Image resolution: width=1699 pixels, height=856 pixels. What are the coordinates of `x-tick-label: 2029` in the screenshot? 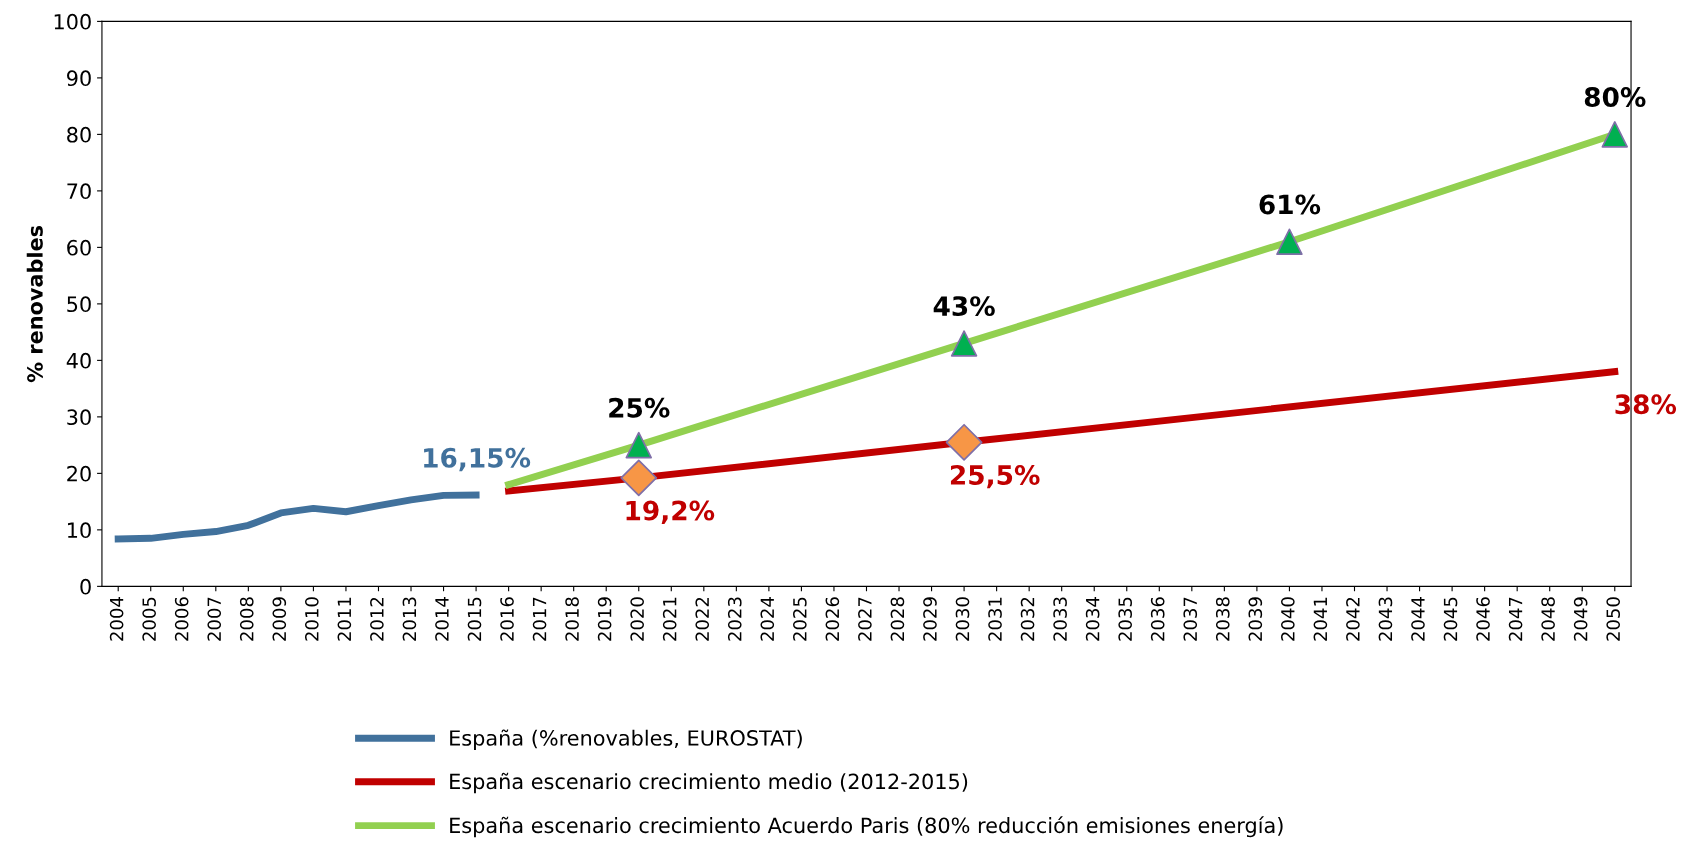 It's located at (930, 619).